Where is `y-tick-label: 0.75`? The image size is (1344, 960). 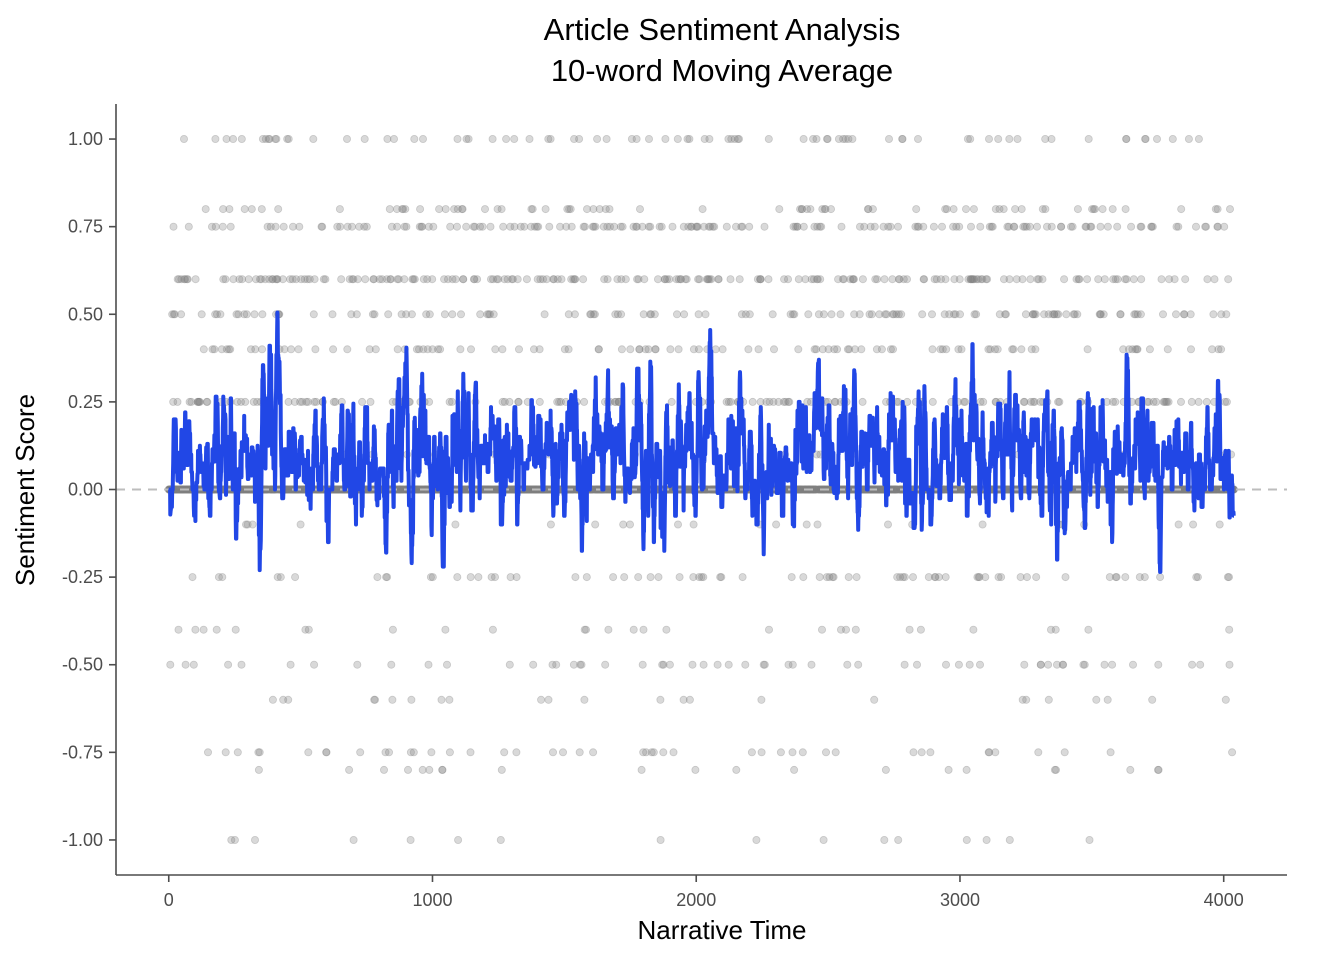
y-tick-label: 0.75 is located at coordinates (85, 227).